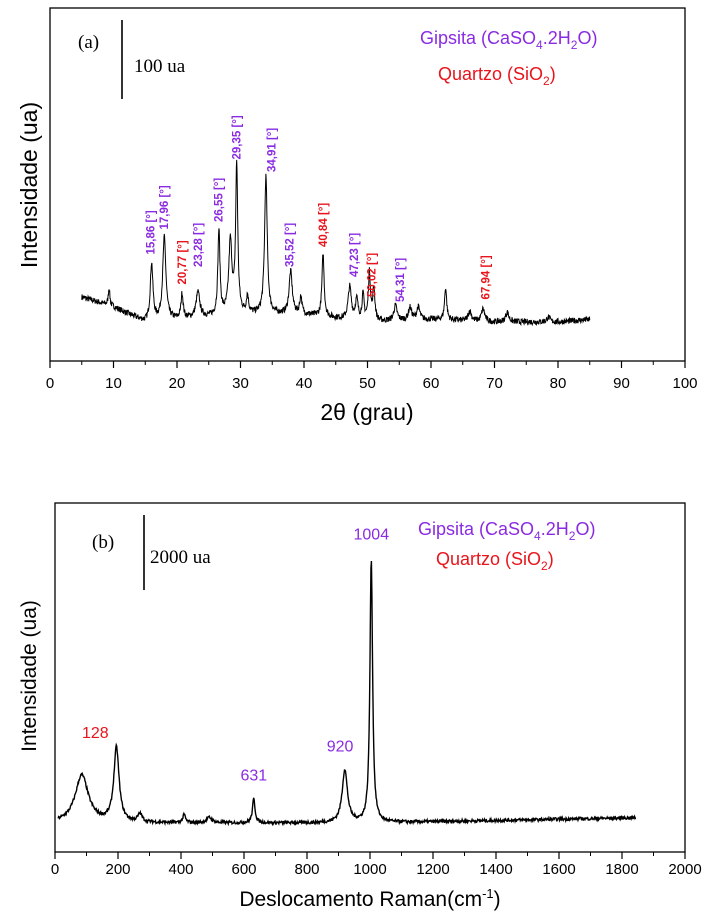 Image resolution: width=705 pixels, height=920 pixels. Describe the element at coordinates (369, 869) in the screenshot. I see `x-tick-label: 1000` at that location.